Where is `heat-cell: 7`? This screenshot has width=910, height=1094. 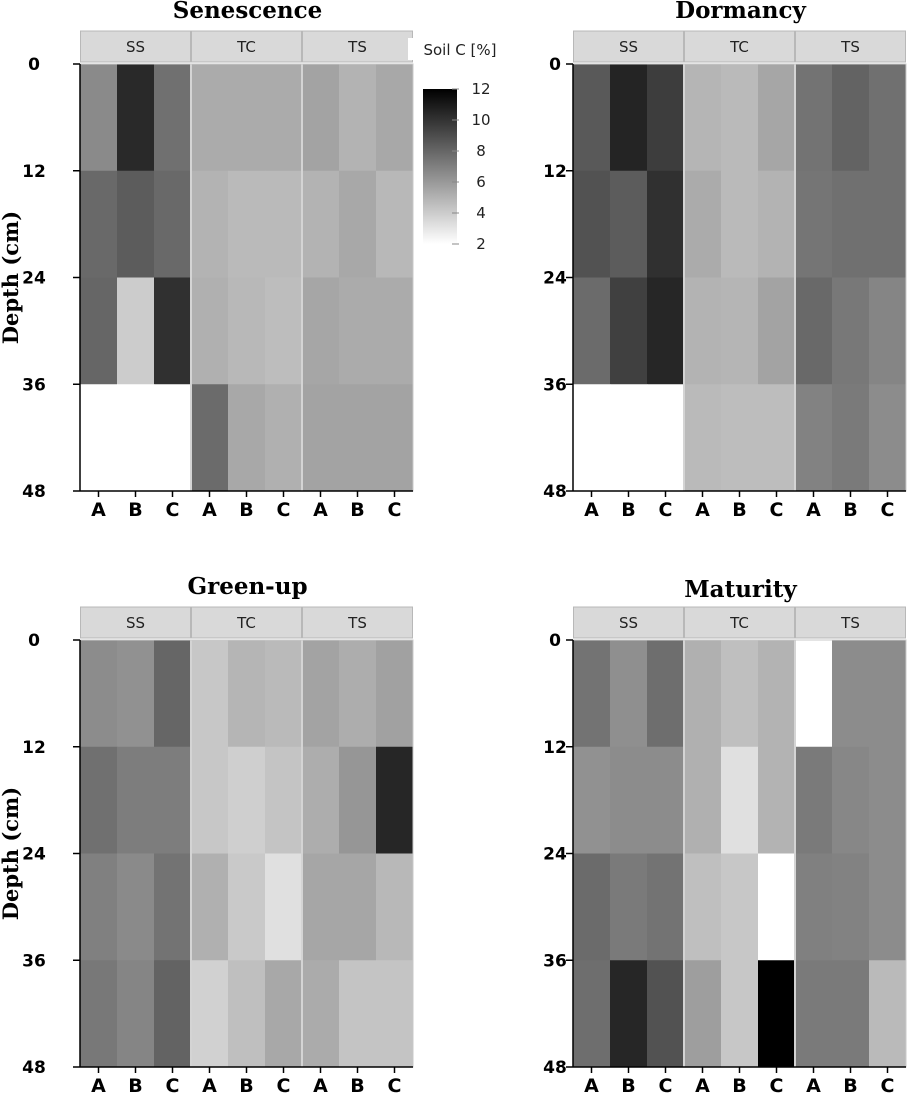
heat-cell: 7 is located at coordinates (814, 907).